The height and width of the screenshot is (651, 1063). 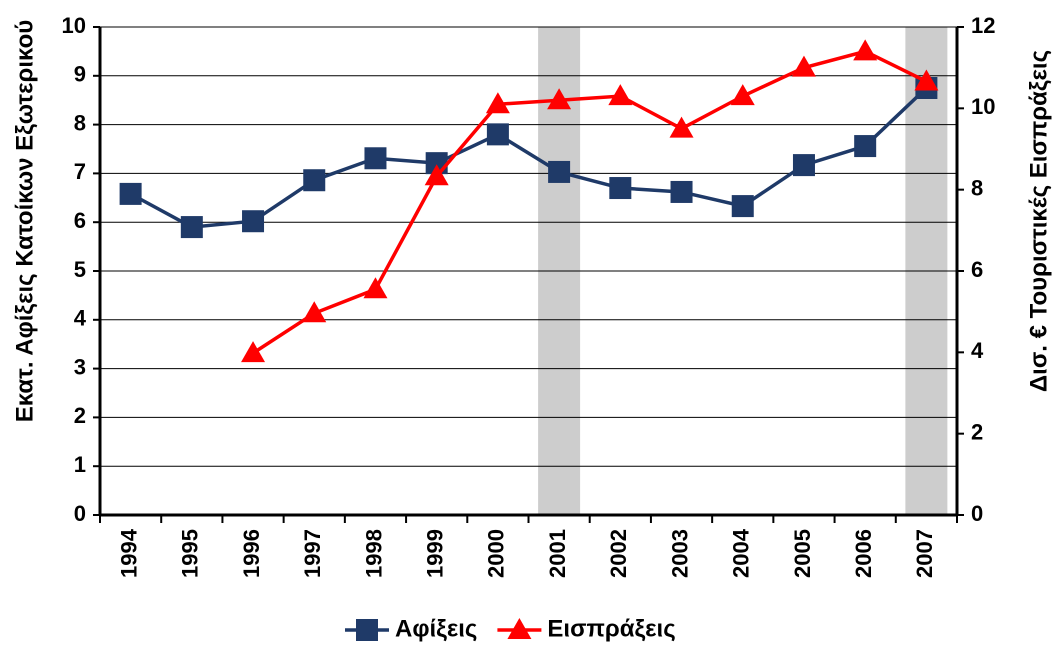 I want to click on y-tick-label: 8, so click(x=80, y=122).